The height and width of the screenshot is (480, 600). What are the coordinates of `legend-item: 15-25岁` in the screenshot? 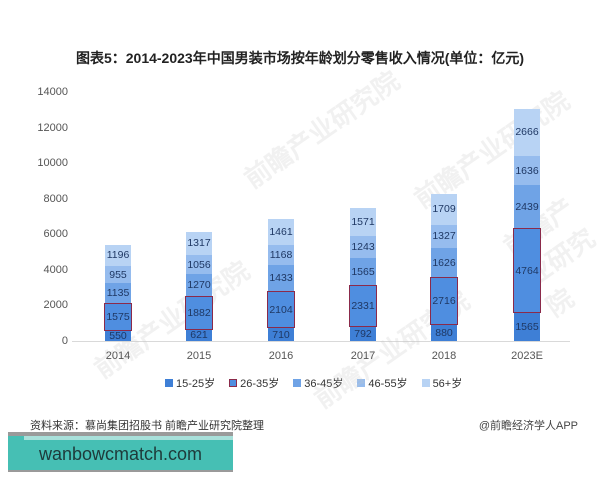 It's located at (190, 383).